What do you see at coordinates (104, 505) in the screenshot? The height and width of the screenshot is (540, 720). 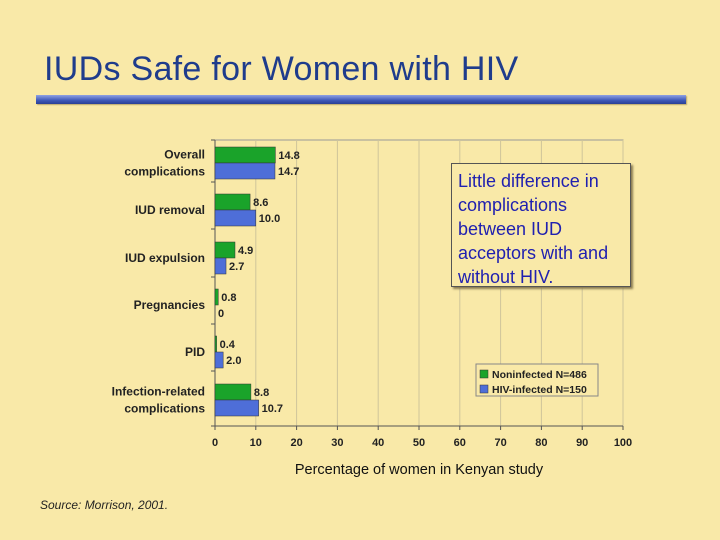 I see `source-citation: Source: Morrison, 2001.` at bounding box center [104, 505].